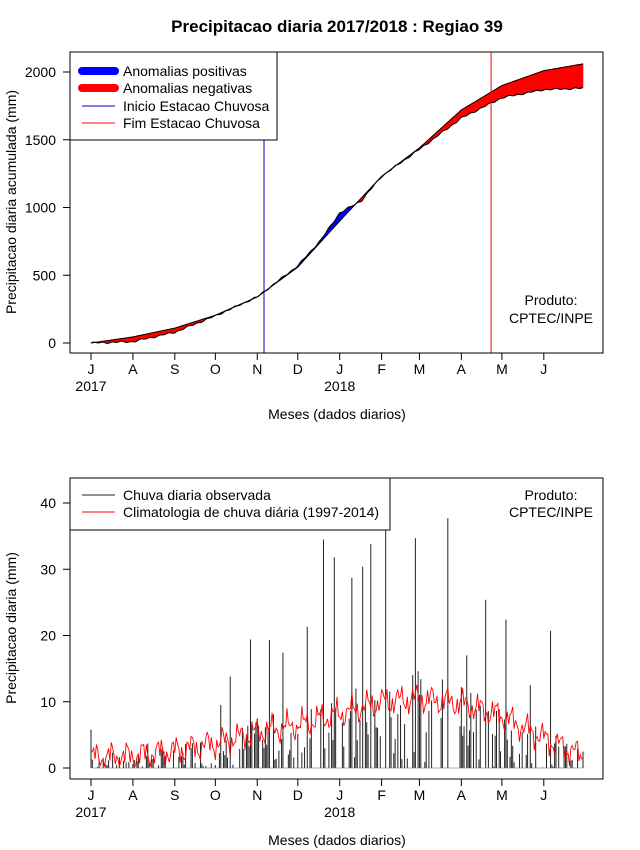 This screenshot has width=640, height=850. What do you see at coordinates (40, 208) in the screenshot?
I see `top-y-tick-label: 1000` at bounding box center [40, 208].